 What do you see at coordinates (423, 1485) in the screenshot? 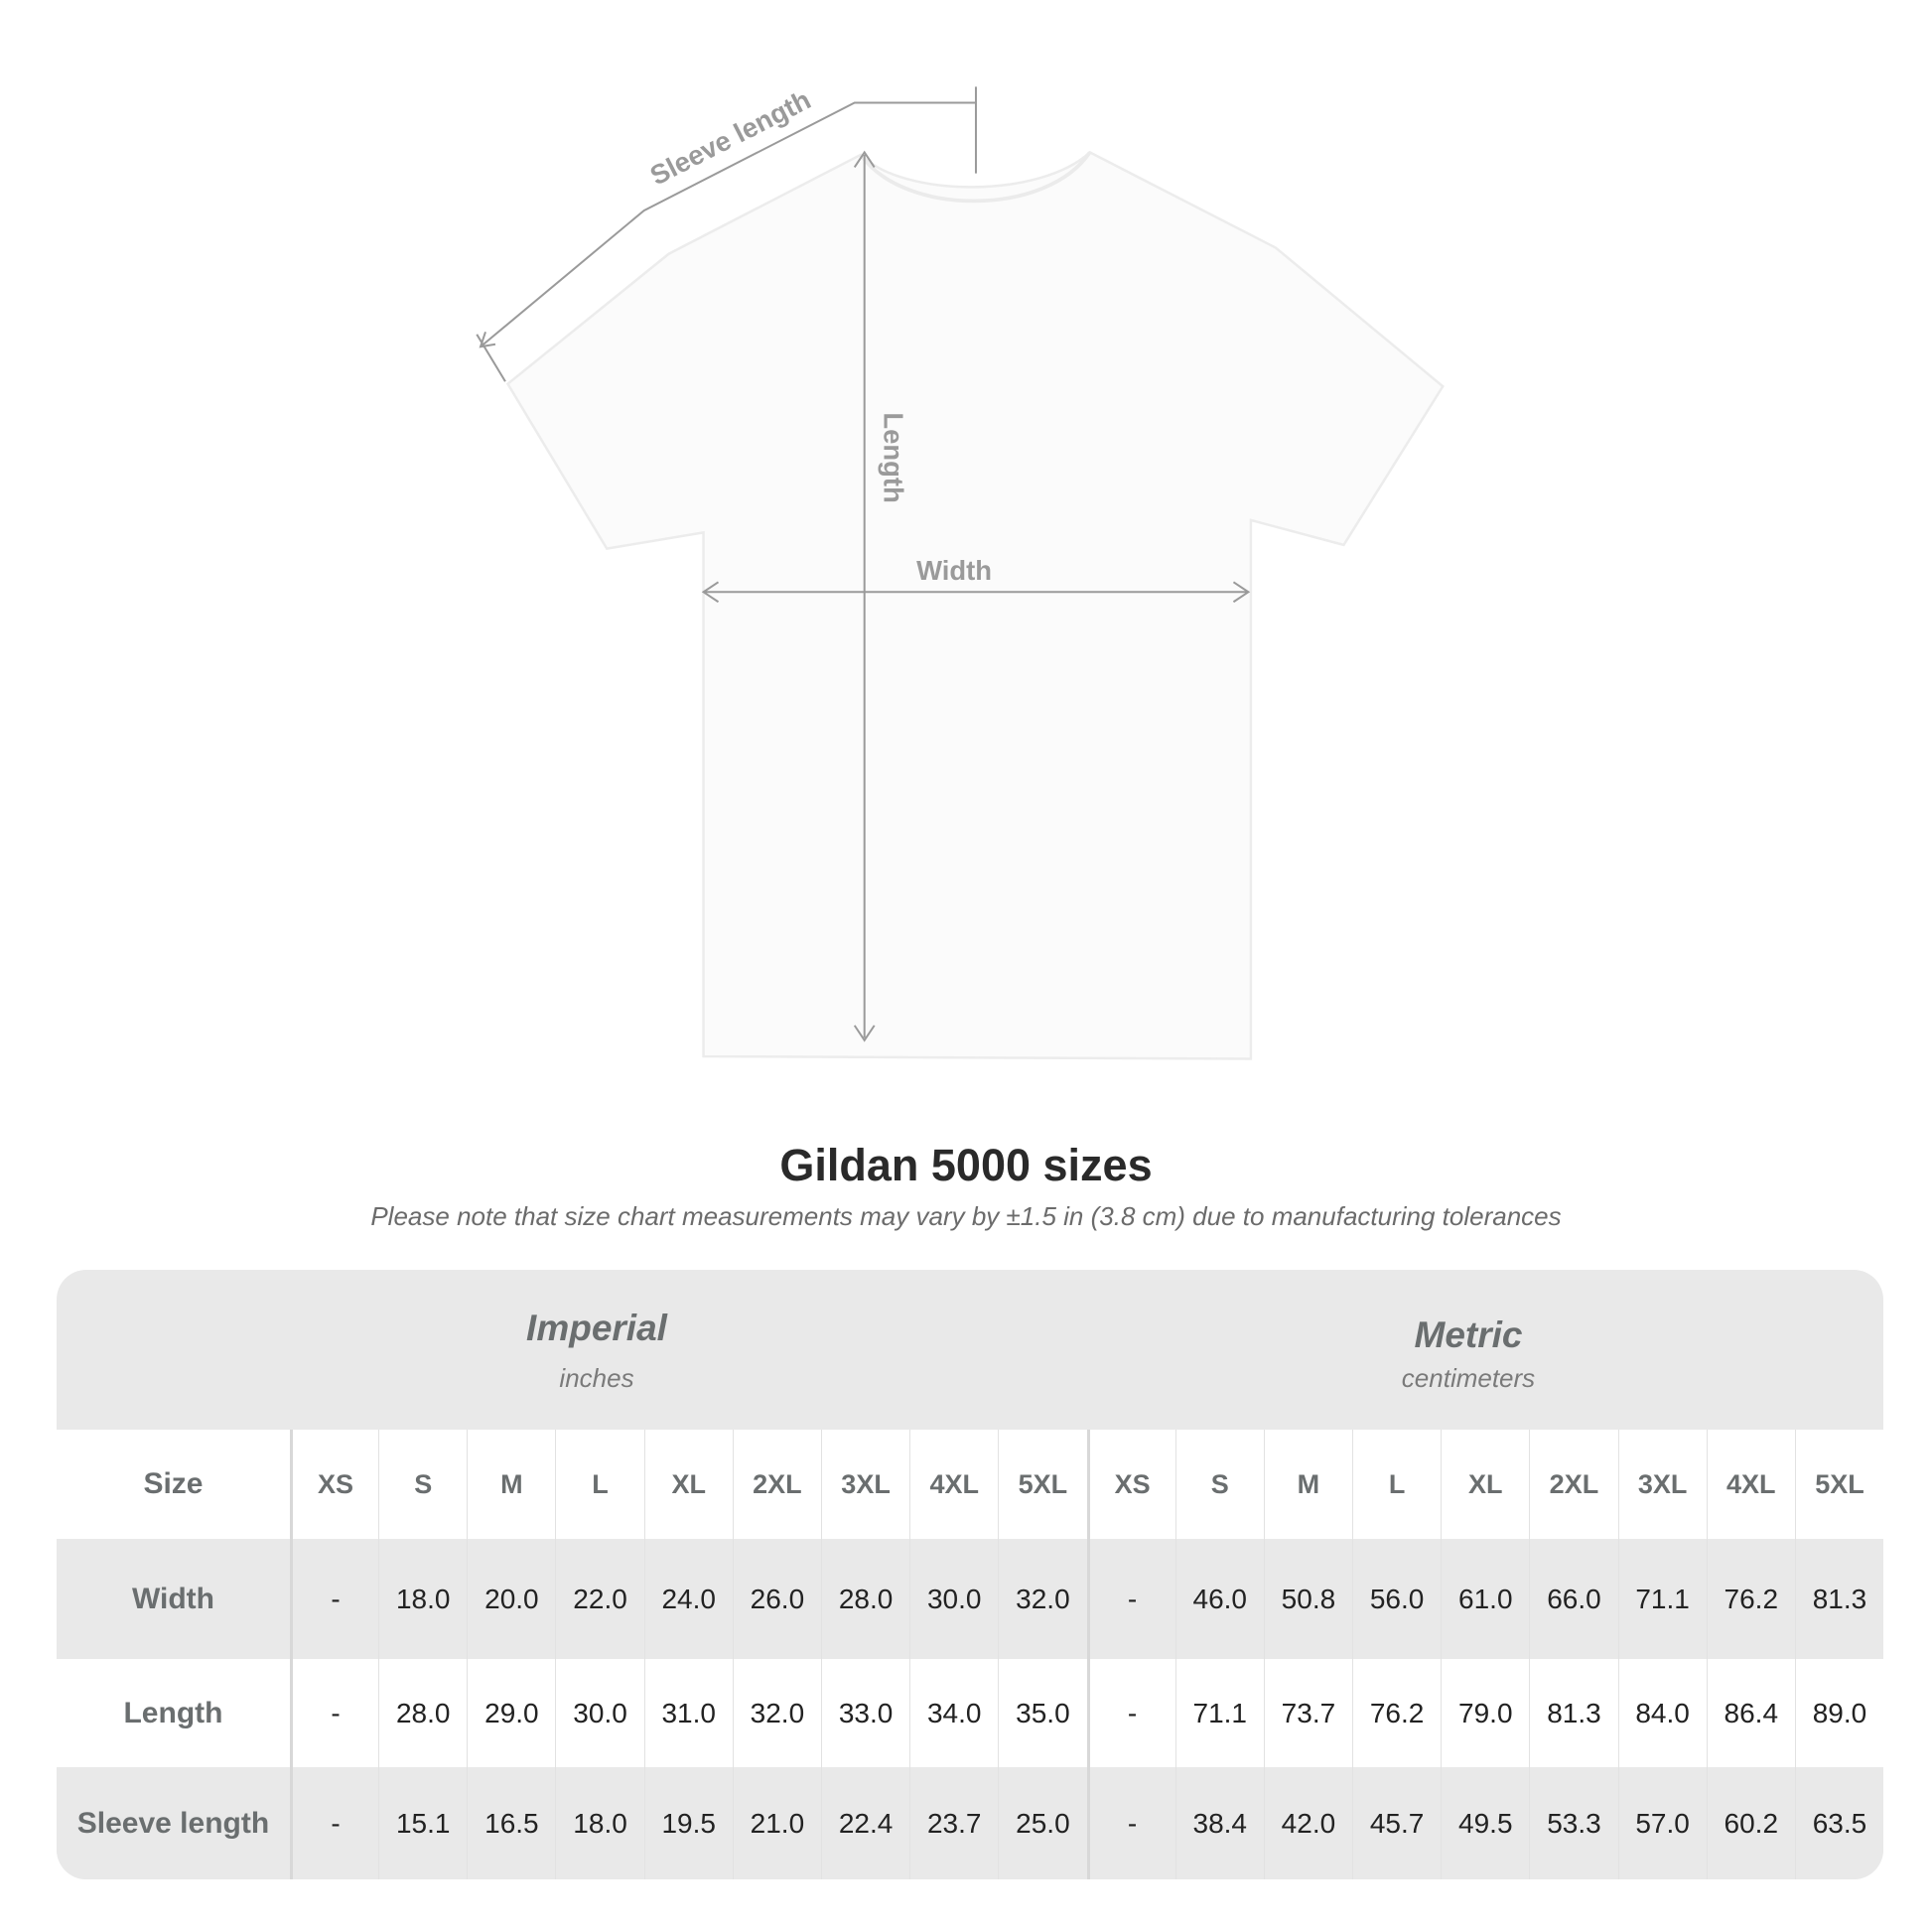
I see `imperial-size-header: S` at bounding box center [423, 1485].